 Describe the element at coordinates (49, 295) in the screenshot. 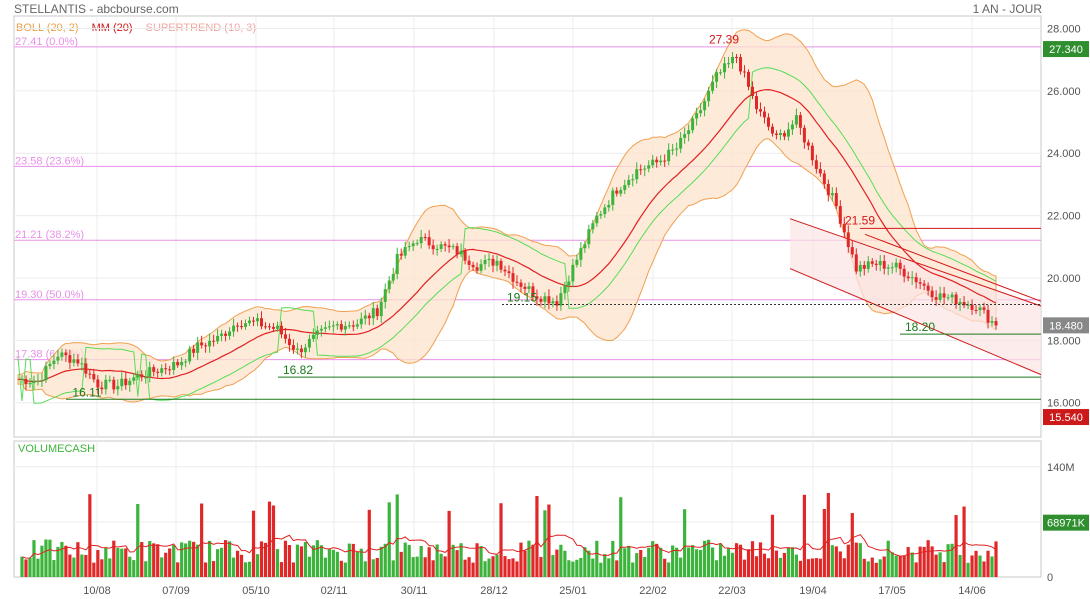

I see `fibonacci-label: 19.30 (50.0%)` at that location.